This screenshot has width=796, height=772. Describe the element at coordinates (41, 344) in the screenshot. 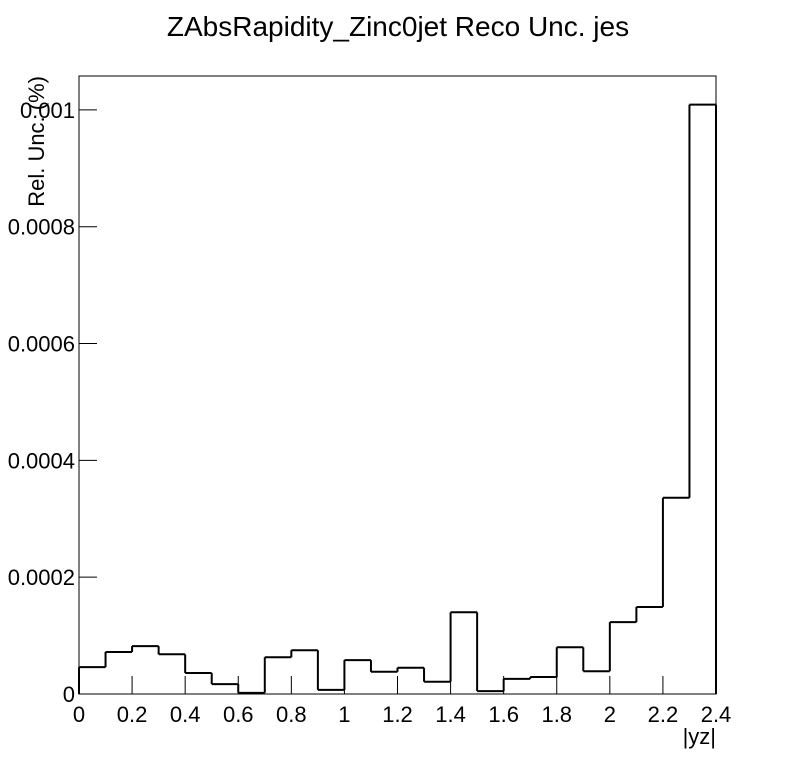

I see `y-tick-label: 0.0006` at that location.